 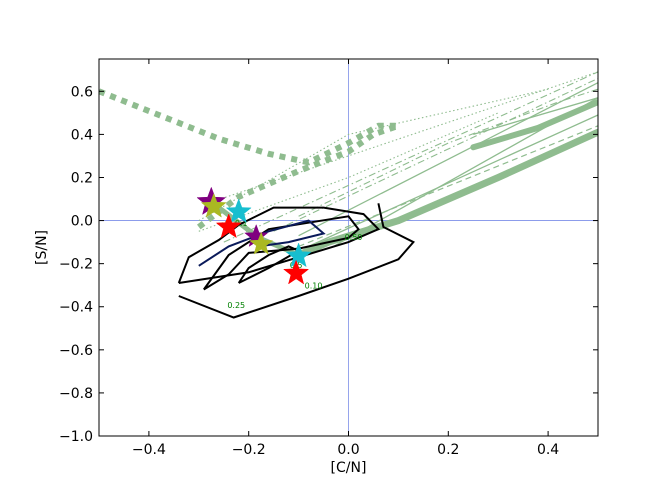 I want to click on y-tick-label: 0.0, so click(x=82, y=222).